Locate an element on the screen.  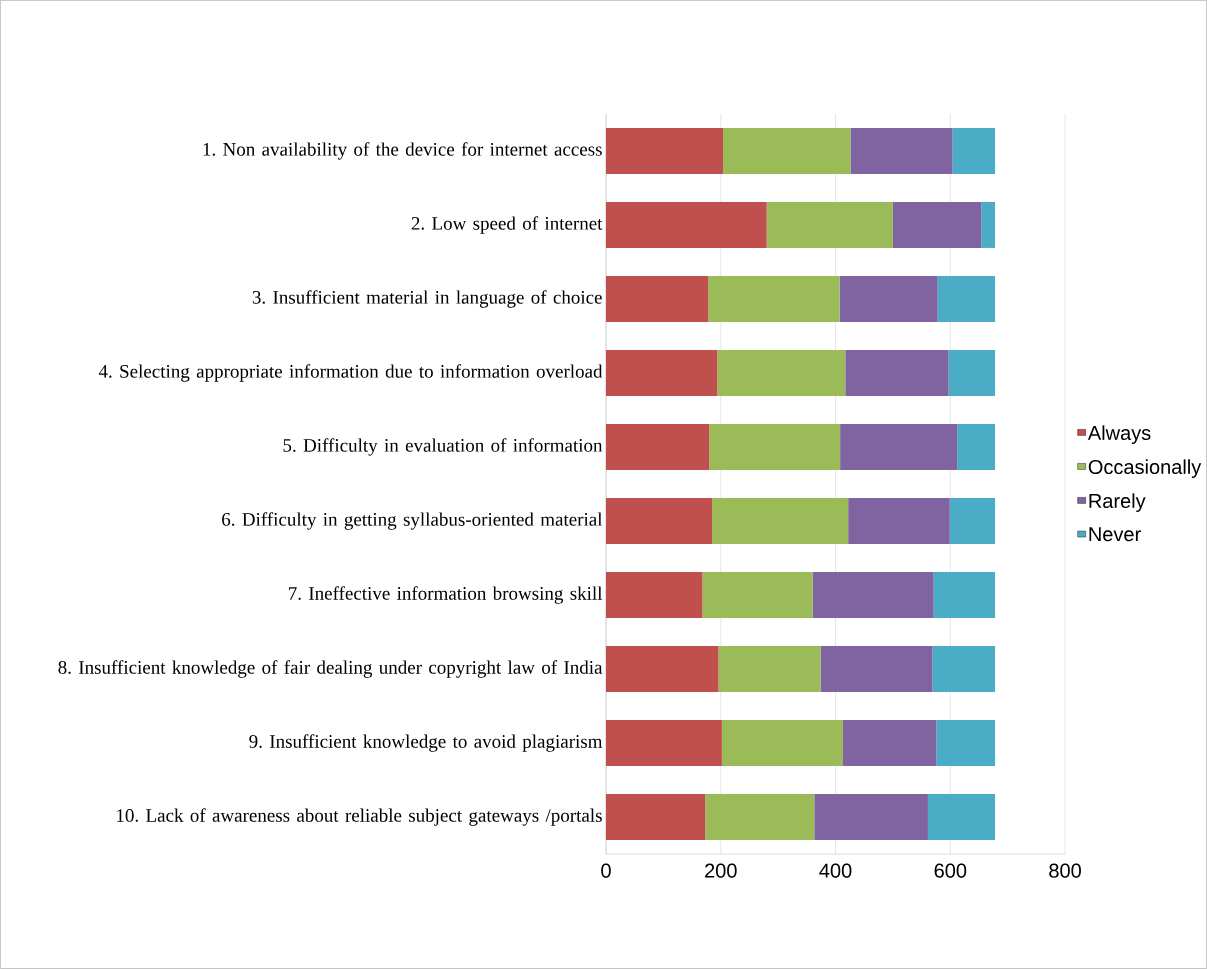
legend-label: Rarely is located at coordinates (1117, 503).